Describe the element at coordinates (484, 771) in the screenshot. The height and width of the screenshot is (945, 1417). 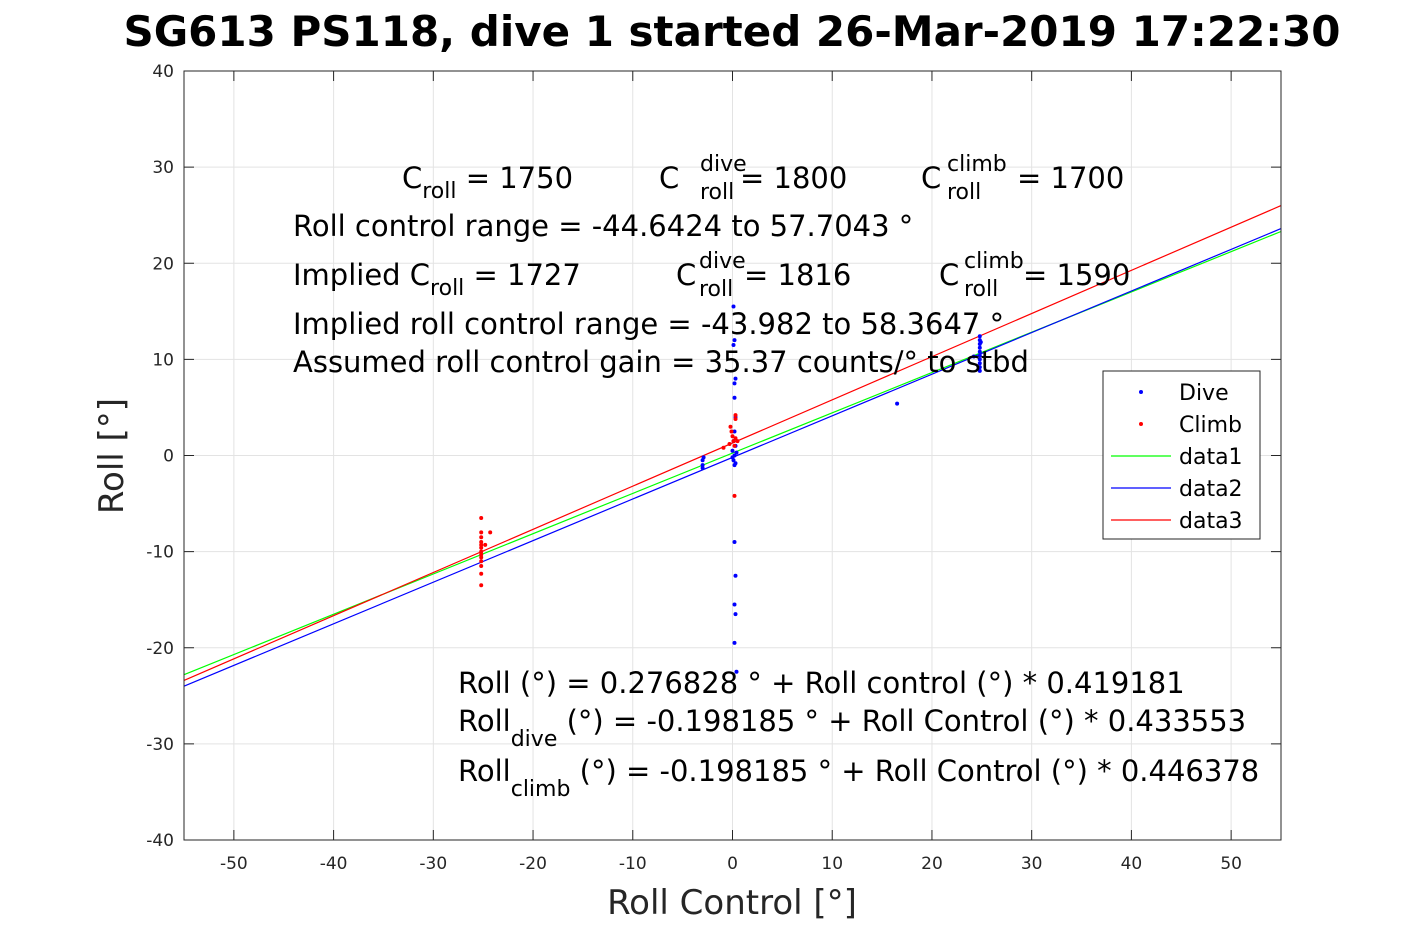
I see `fit-climb-main: Roll` at that location.